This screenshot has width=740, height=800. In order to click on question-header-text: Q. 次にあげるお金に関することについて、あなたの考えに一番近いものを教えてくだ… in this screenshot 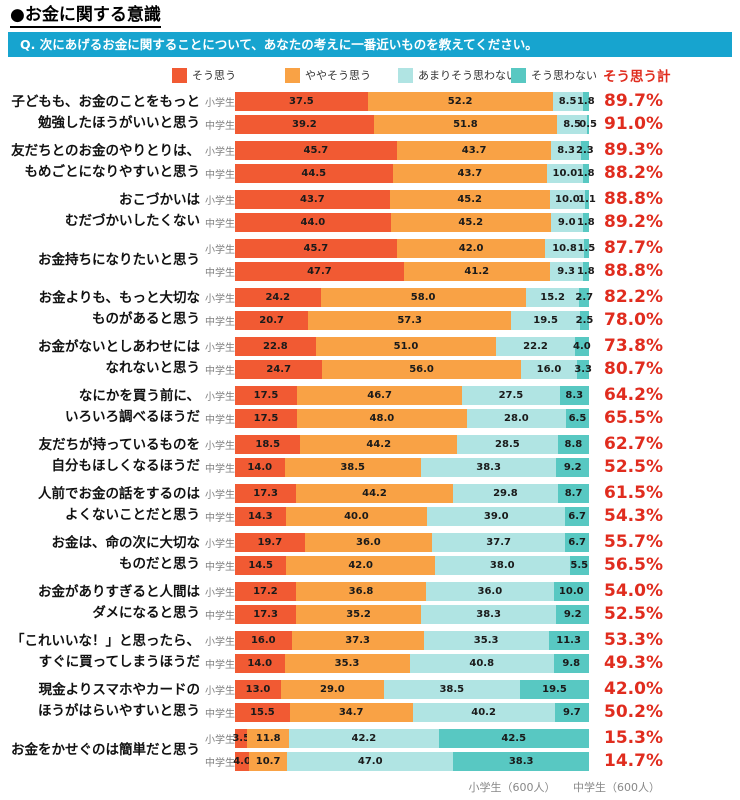, I will do `click(279, 44)`.